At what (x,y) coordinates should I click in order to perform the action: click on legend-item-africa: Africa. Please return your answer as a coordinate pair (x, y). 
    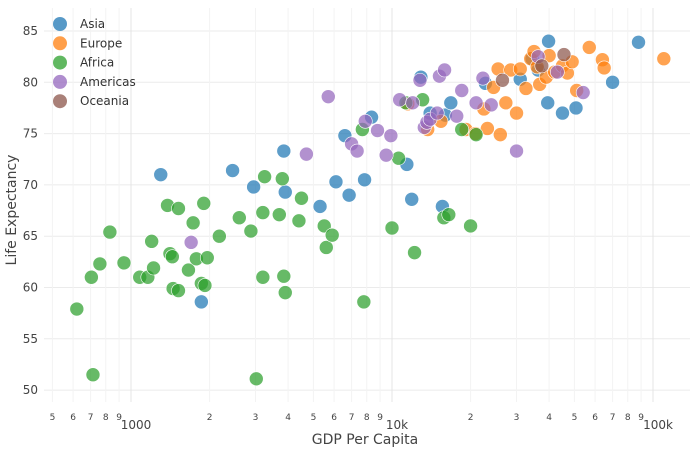
    Looking at the image, I should click on (83, 62).